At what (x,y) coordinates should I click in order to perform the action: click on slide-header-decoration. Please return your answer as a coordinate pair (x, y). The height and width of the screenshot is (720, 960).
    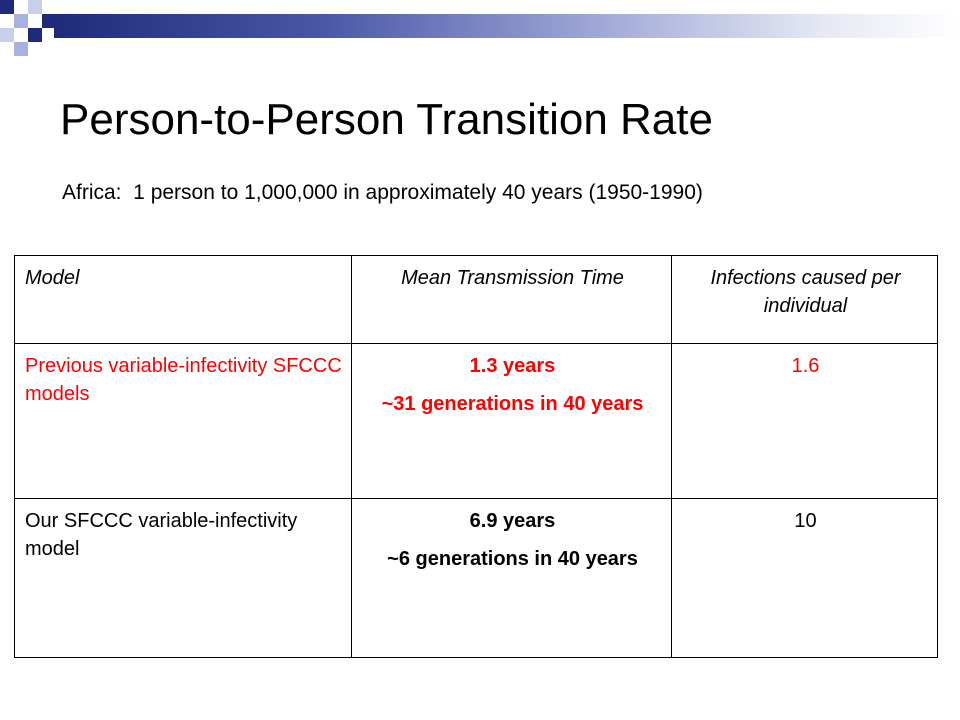
    Looking at the image, I should click on (480, 30).